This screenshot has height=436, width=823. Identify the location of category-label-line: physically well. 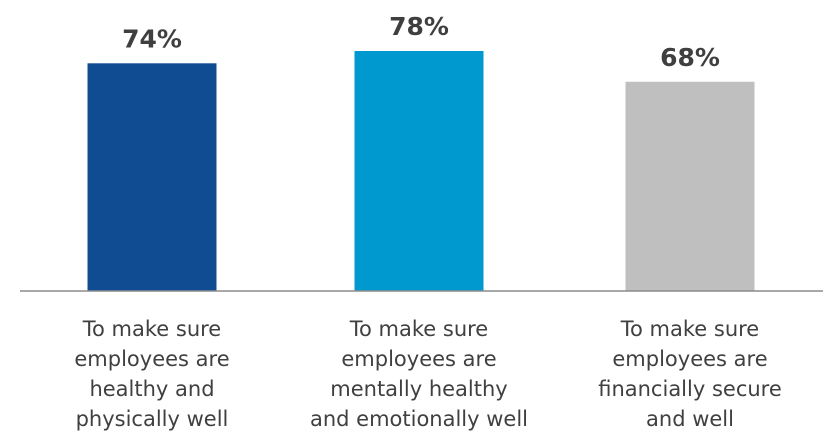
(152, 419).